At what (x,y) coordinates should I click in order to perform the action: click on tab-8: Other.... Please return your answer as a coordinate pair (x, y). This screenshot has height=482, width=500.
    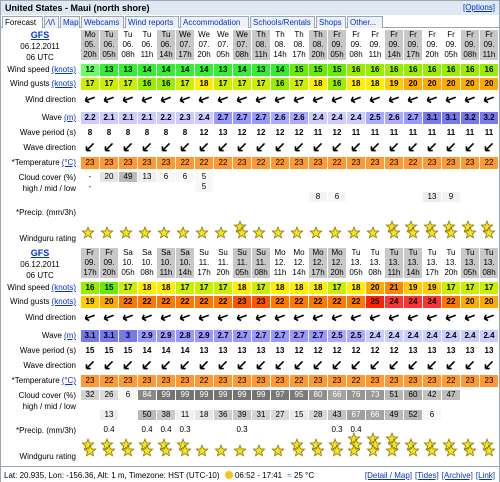
    Looking at the image, I should click on (365, 22).